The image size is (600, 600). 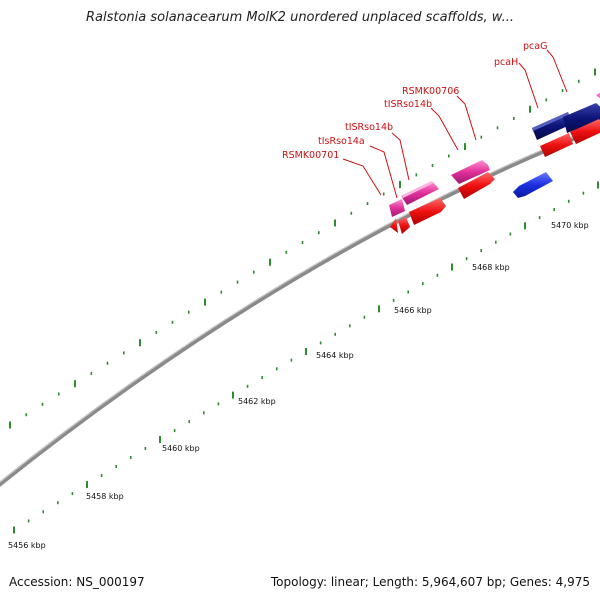 I want to click on gene-label-pcag: pcaG, so click(x=535, y=46).